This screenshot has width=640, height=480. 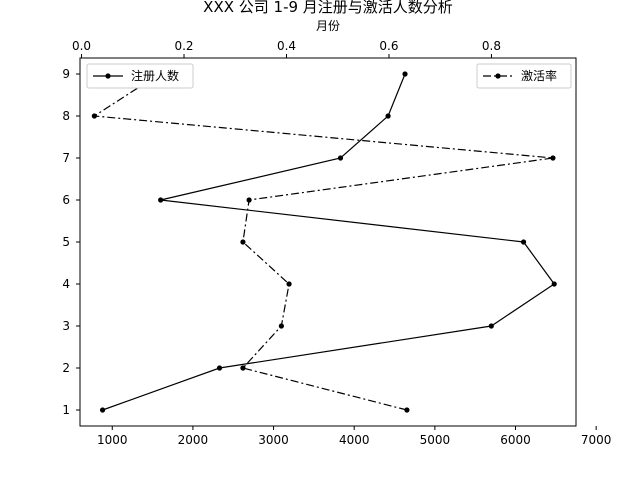 What do you see at coordinates (193, 440) in the screenshot?
I see `bottom-tick-label: 2000` at bounding box center [193, 440].